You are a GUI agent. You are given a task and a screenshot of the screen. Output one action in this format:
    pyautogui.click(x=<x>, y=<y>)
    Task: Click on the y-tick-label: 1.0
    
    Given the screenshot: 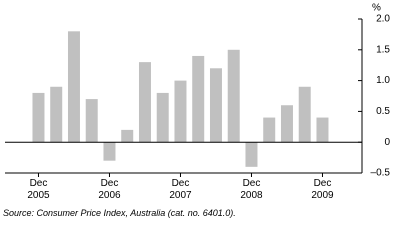 What is the action you would take?
    pyautogui.click(x=383, y=80)
    